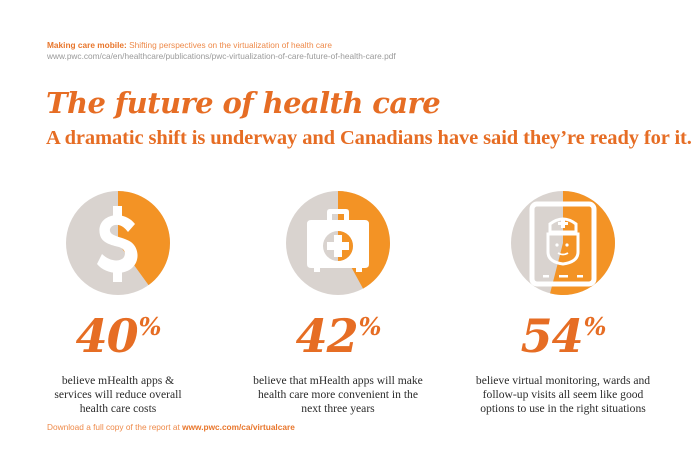 This screenshot has width=700, height=467. What do you see at coordinates (87, 45) in the screenshot?
I see `source-lead: Making care mobile:` at bounding box center [87, 45].